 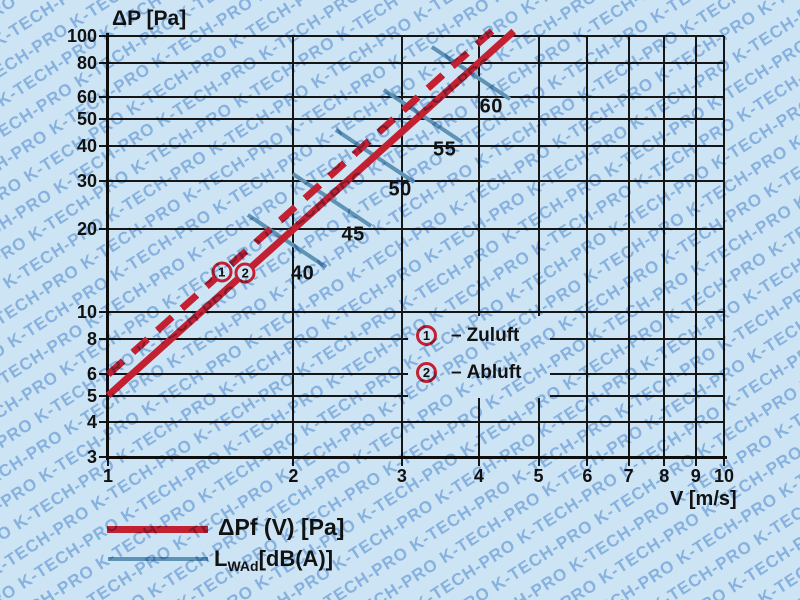 I want to click on y-tick-label: 80, so click(x=86, y=62).